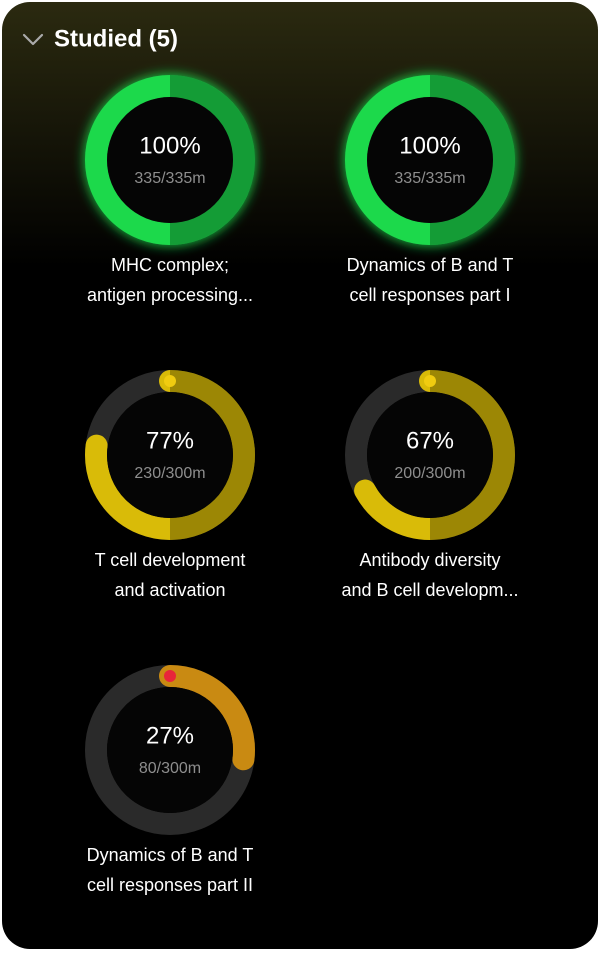 The image size is (600, 956). I want to click on topic-title: cell responses part I, so click(429, 295).